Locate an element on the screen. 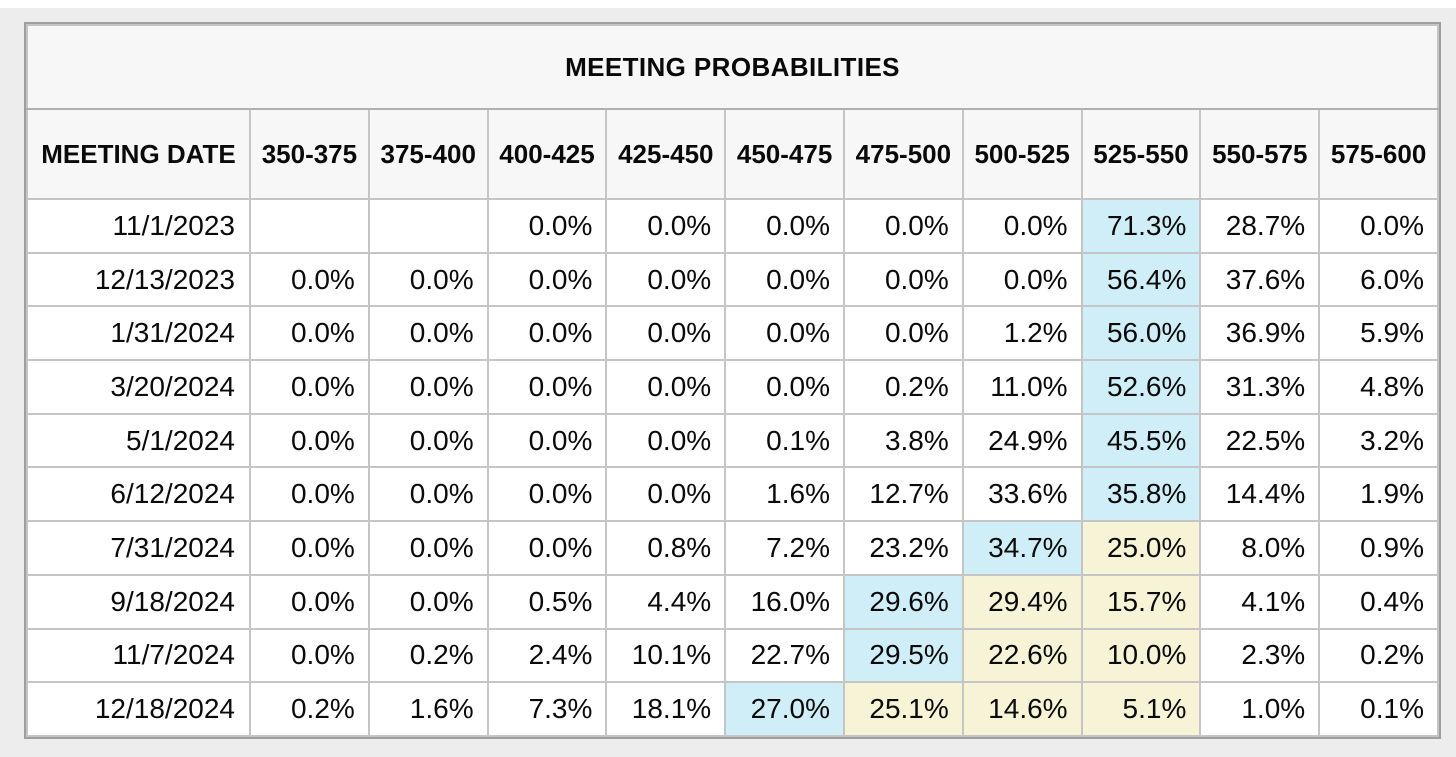  probability-cell: 23.2% is located at coordinates (903, 548).